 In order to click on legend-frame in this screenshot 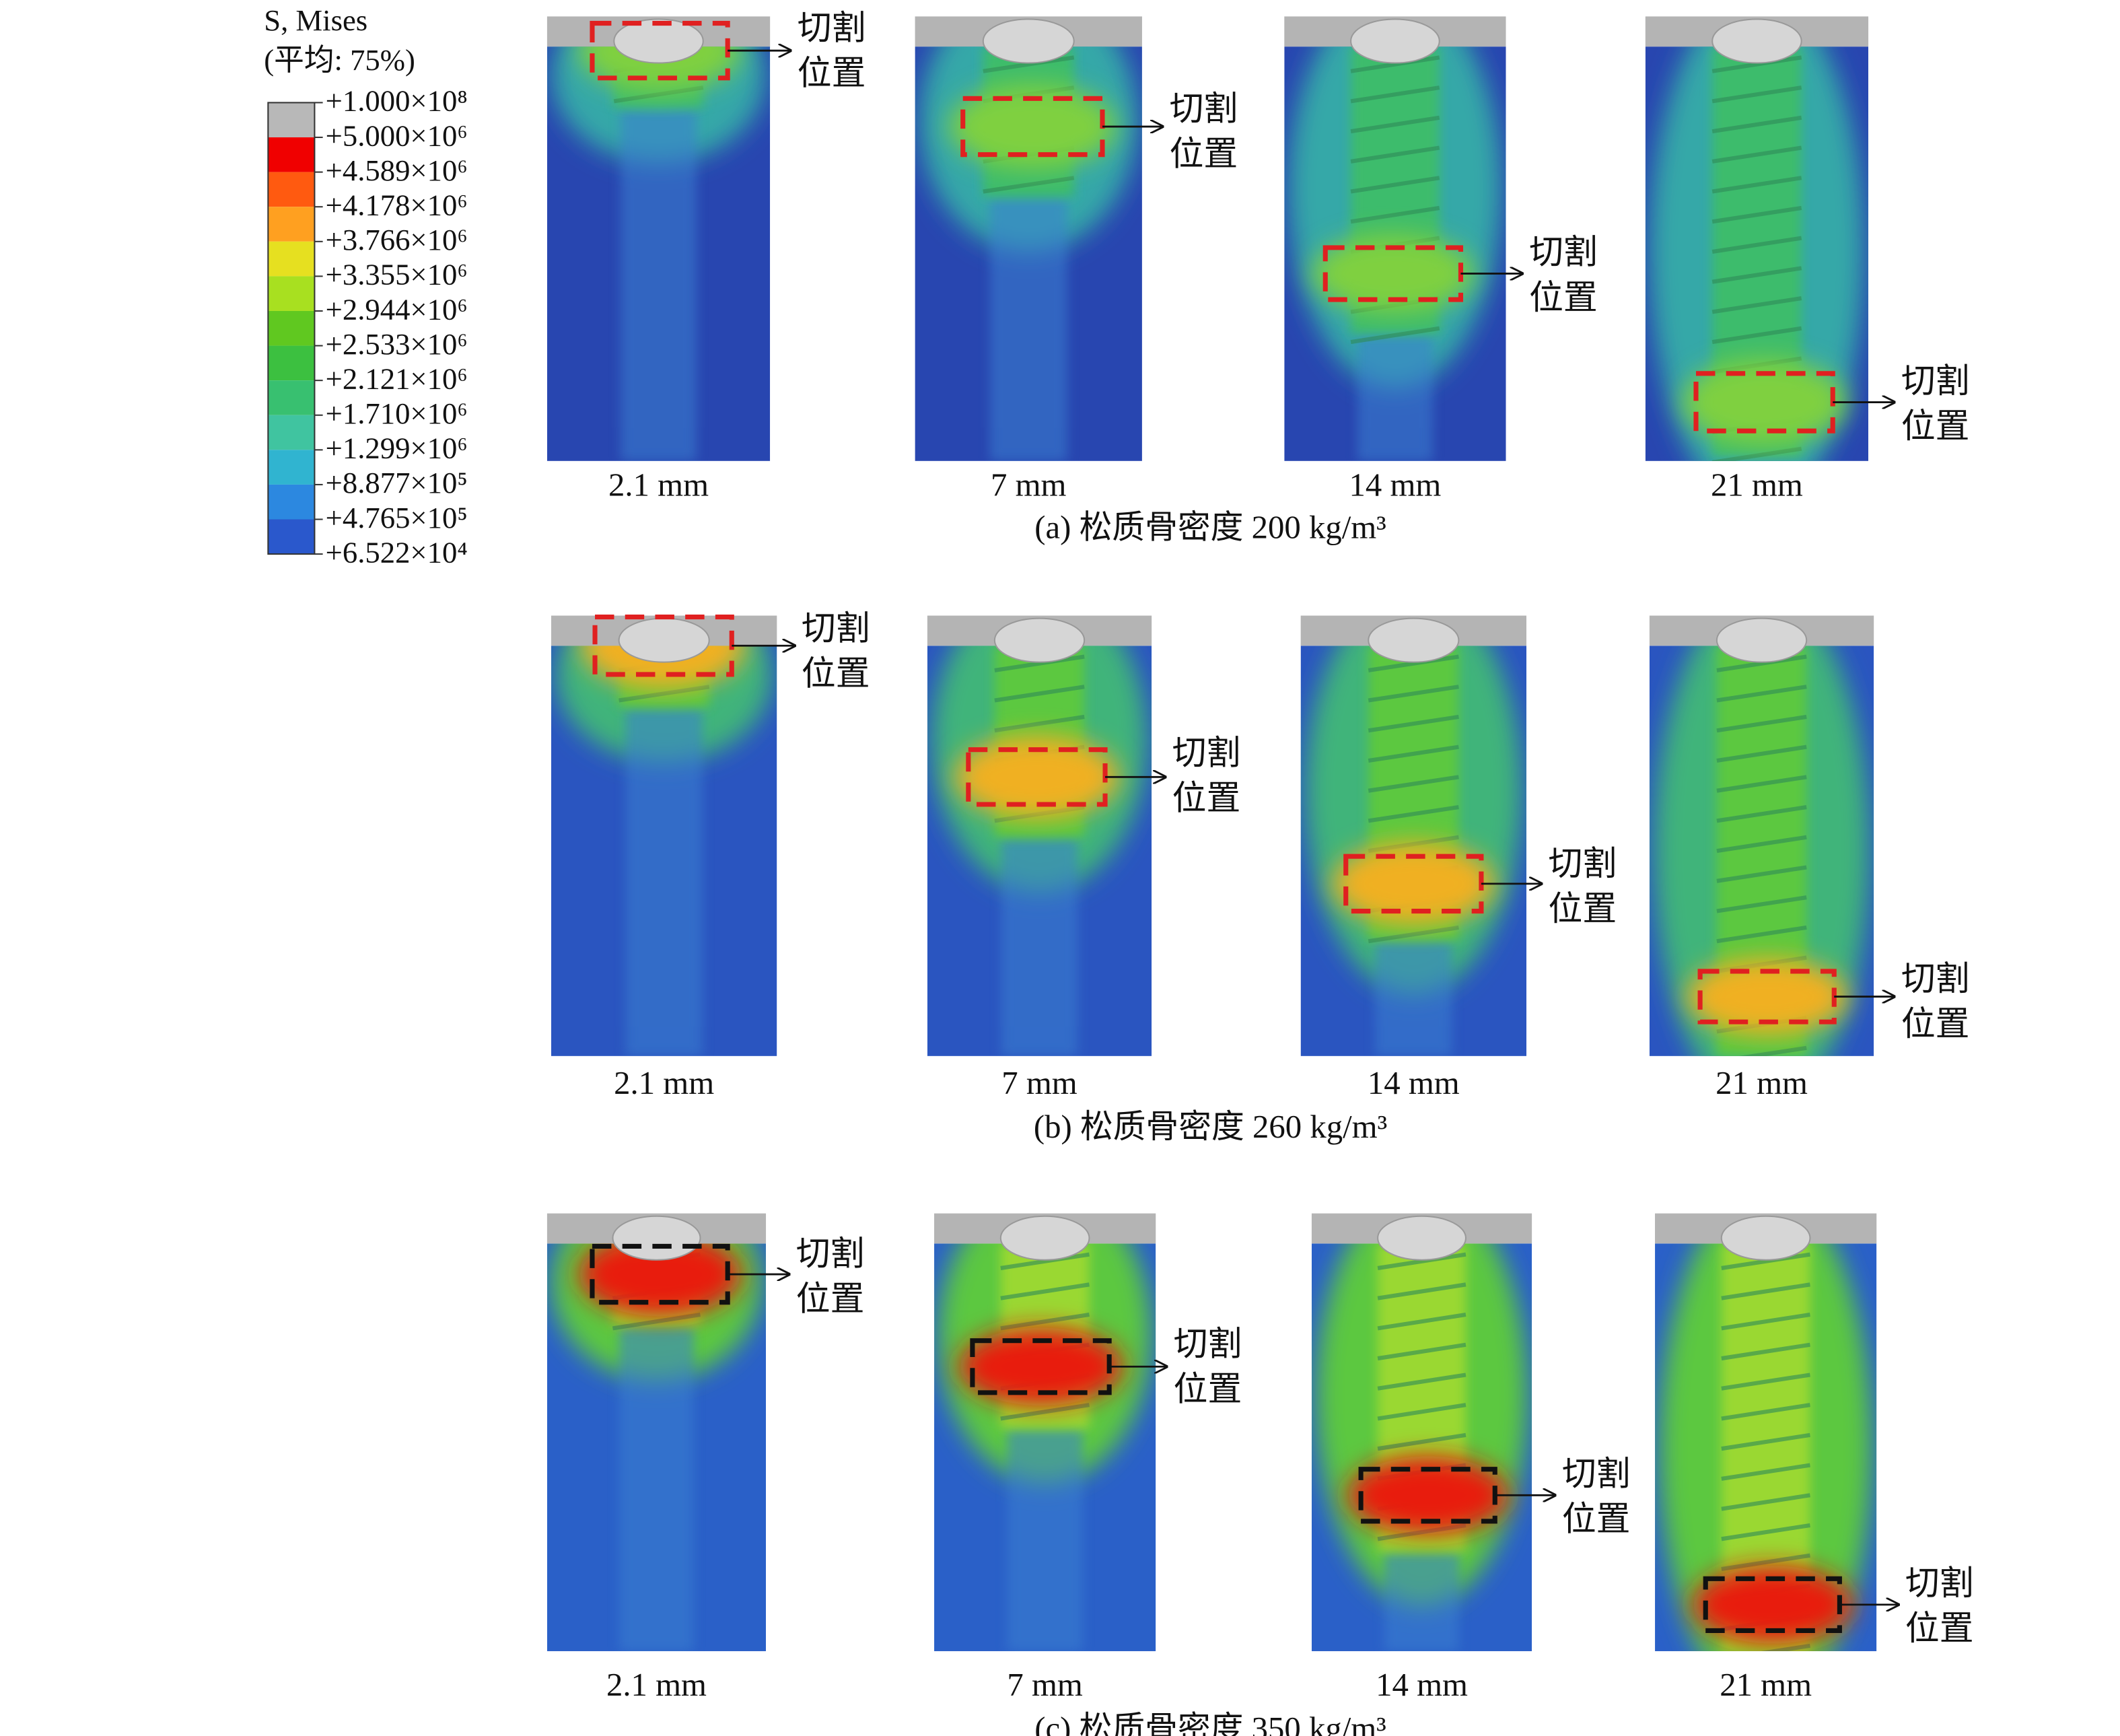, I will do `click(291, 328)`.